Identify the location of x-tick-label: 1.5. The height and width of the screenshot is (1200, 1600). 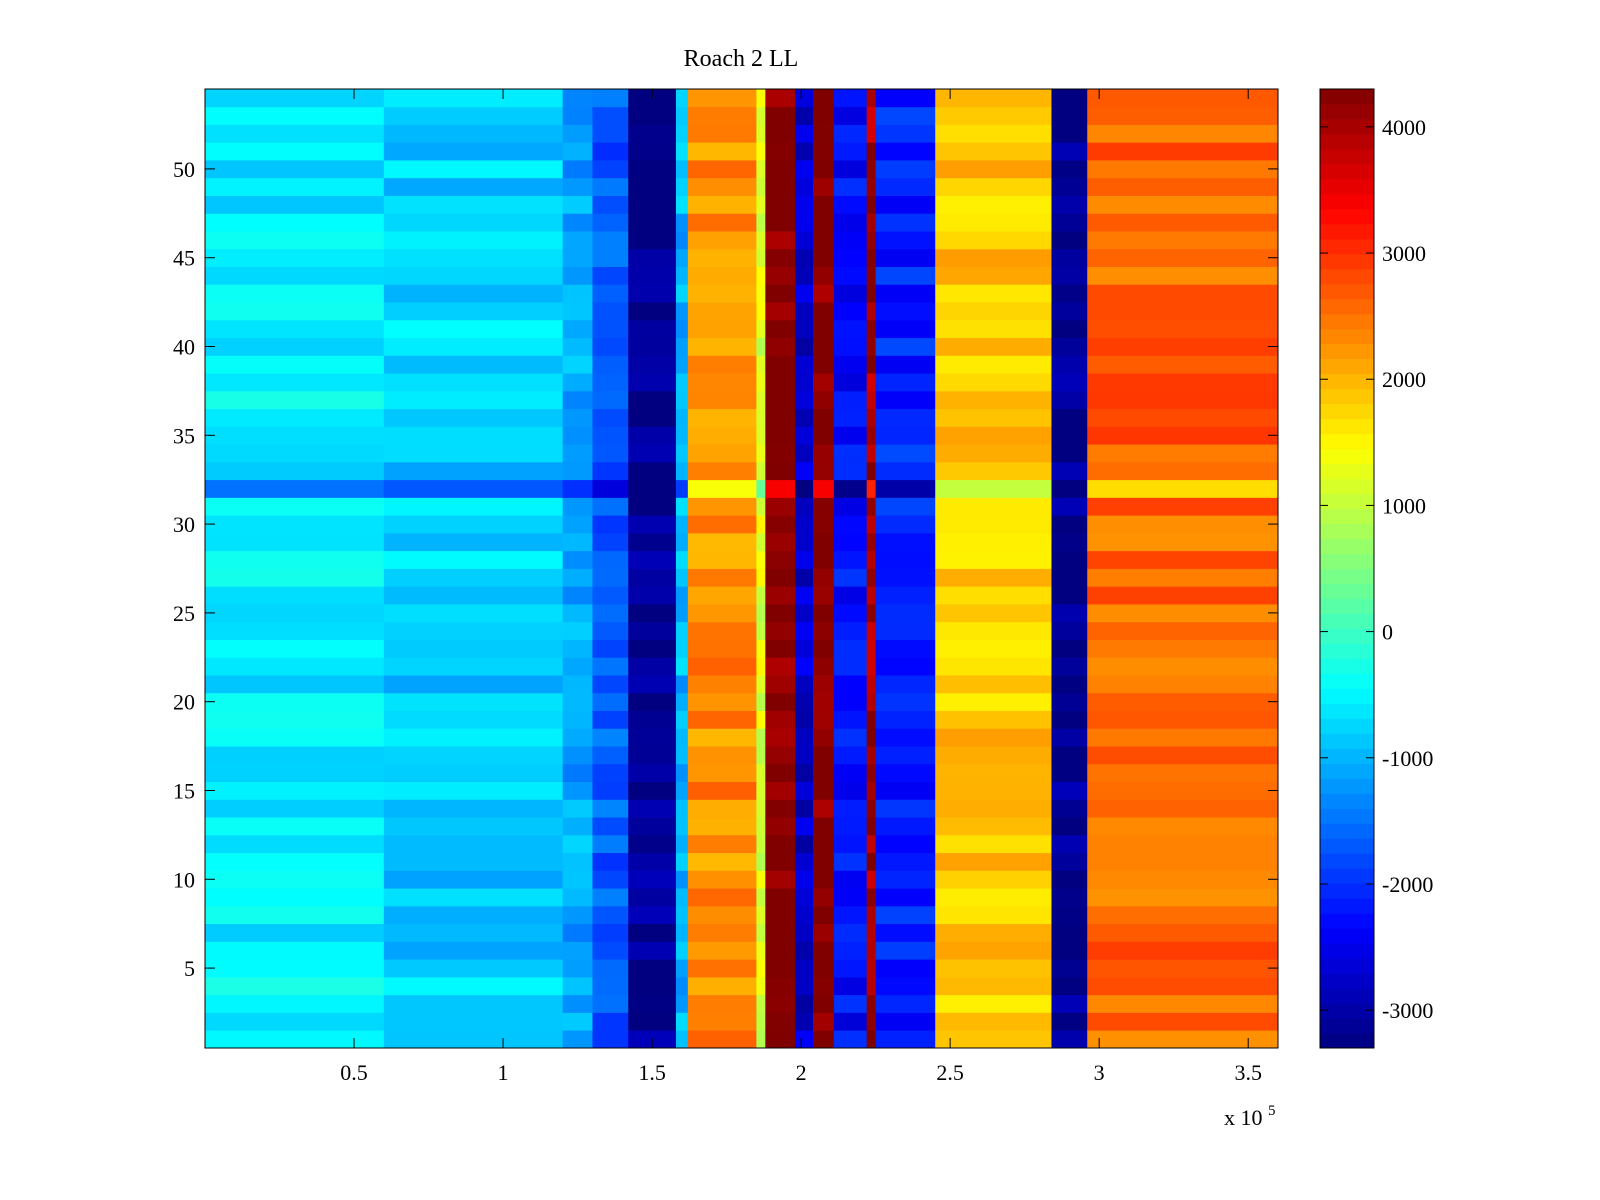
(652, 1072).